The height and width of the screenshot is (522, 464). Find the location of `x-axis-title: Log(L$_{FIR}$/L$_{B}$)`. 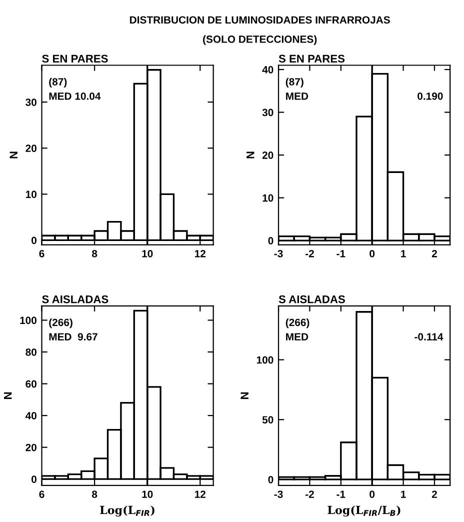

x-axis-title: Log(L$_{FIR}$/L$_{B}$) is located at coordinates (364, 511).